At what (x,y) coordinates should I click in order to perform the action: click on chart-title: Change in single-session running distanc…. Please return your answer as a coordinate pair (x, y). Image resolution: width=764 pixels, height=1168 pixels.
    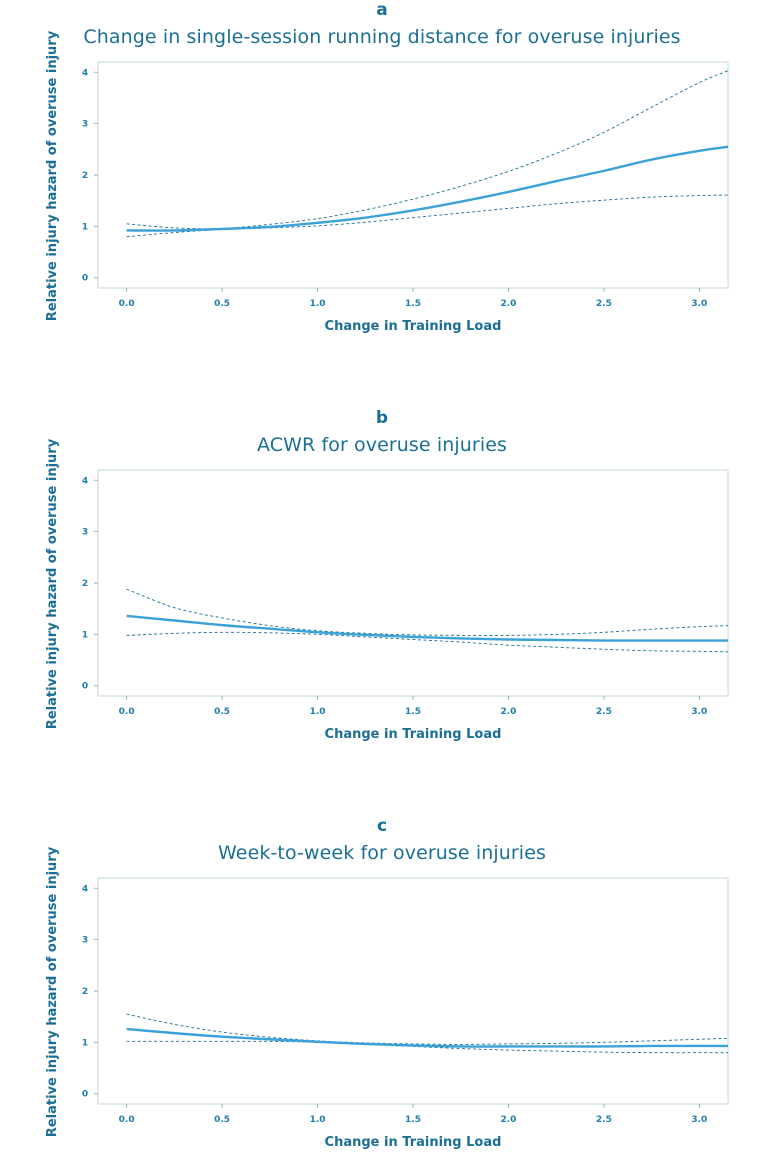
    Looking at the image, I should click on (382, 37).